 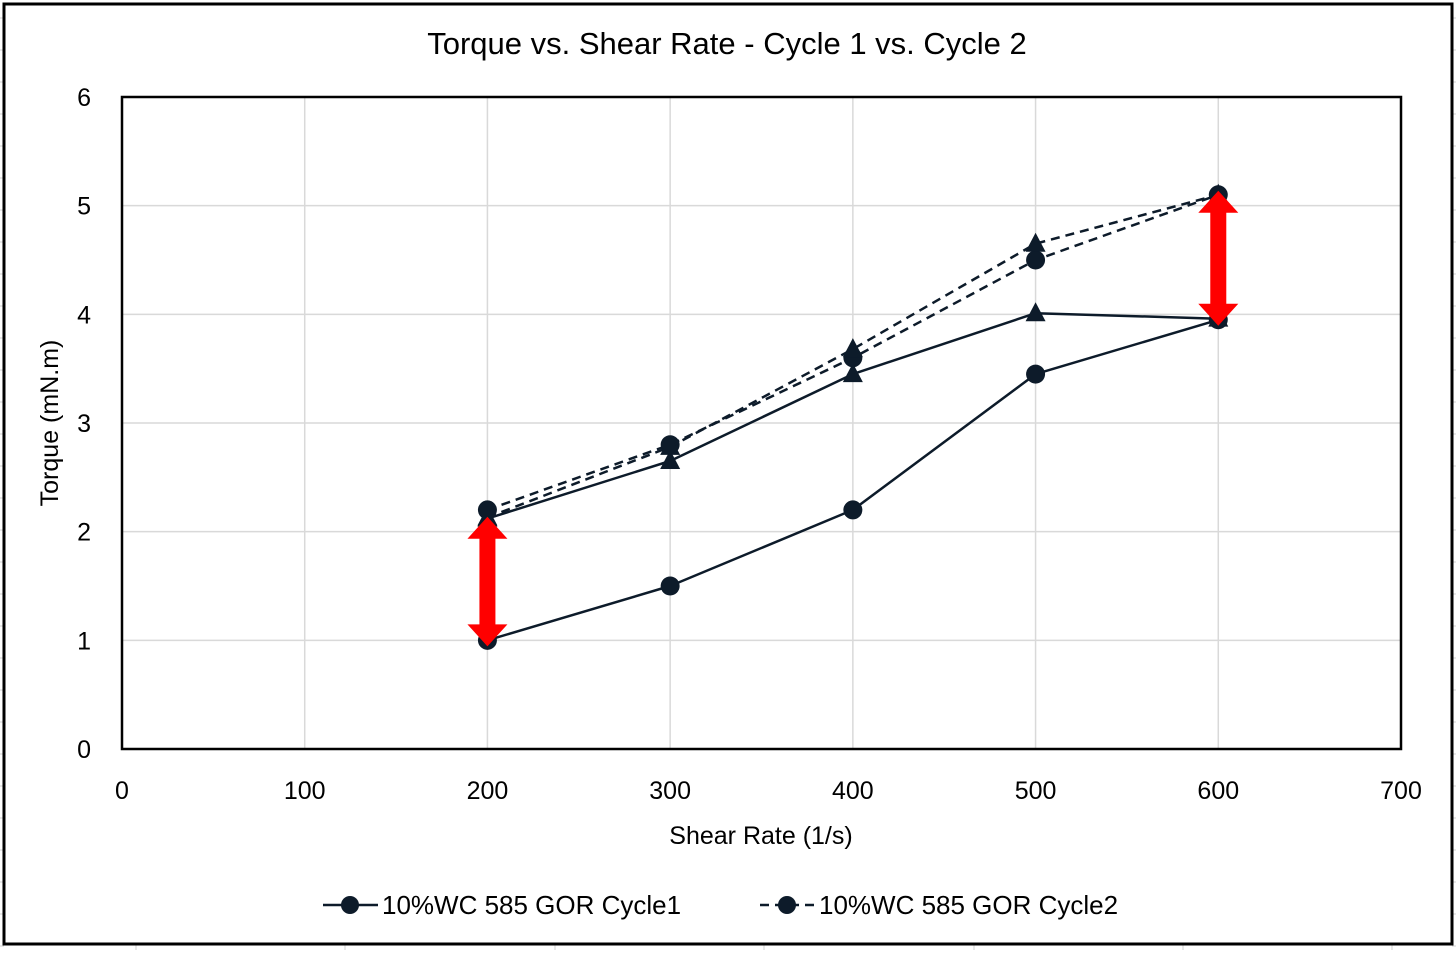 I want to click on x-tick-label: 100, so click(x=305, y=791).